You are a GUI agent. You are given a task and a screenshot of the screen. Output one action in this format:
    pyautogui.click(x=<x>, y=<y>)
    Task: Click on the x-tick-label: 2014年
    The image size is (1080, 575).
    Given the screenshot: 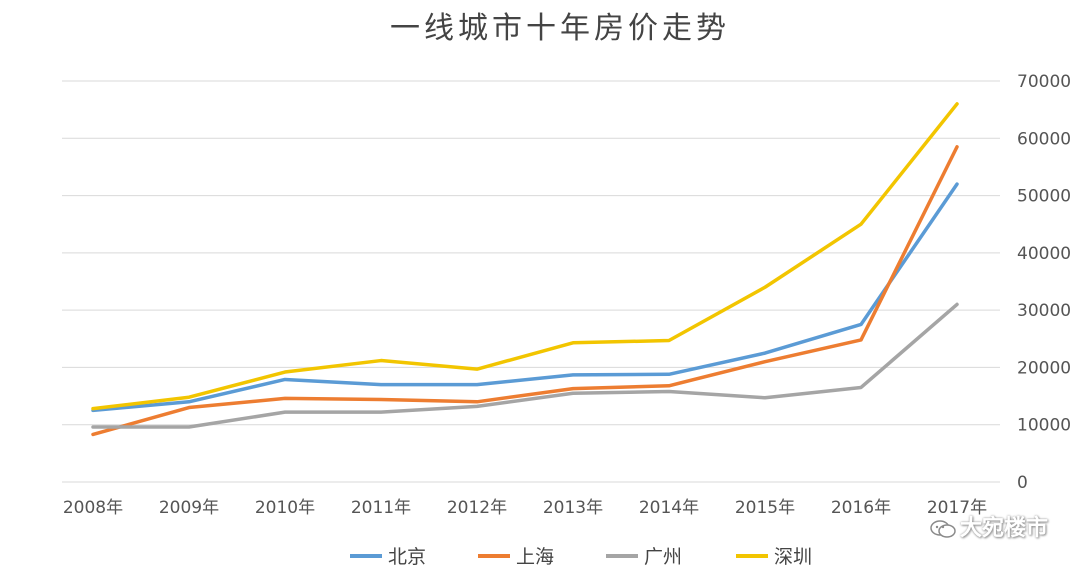 What is the action you would take?
    pyautogui.click(x=669, y=508)
    